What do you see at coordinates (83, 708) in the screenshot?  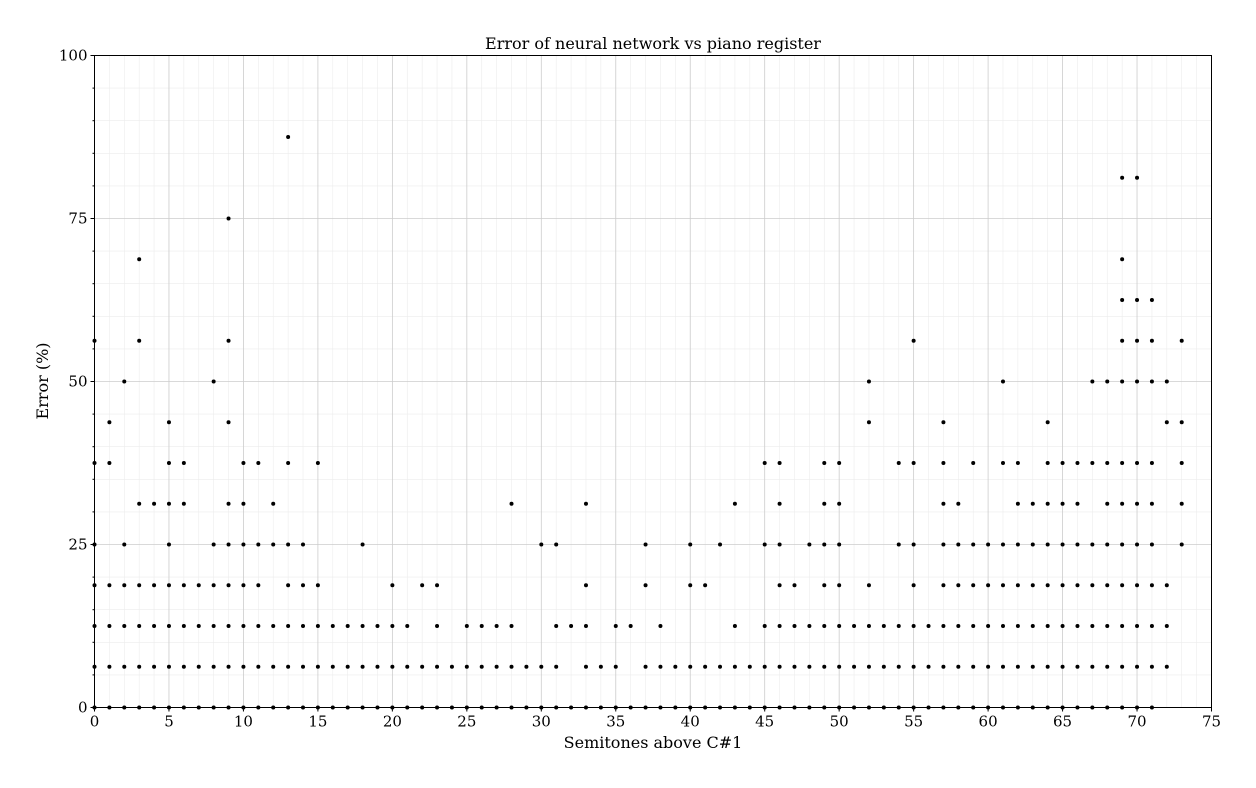 I see `y-tick-label: 0` at bounding box center [83, 708].